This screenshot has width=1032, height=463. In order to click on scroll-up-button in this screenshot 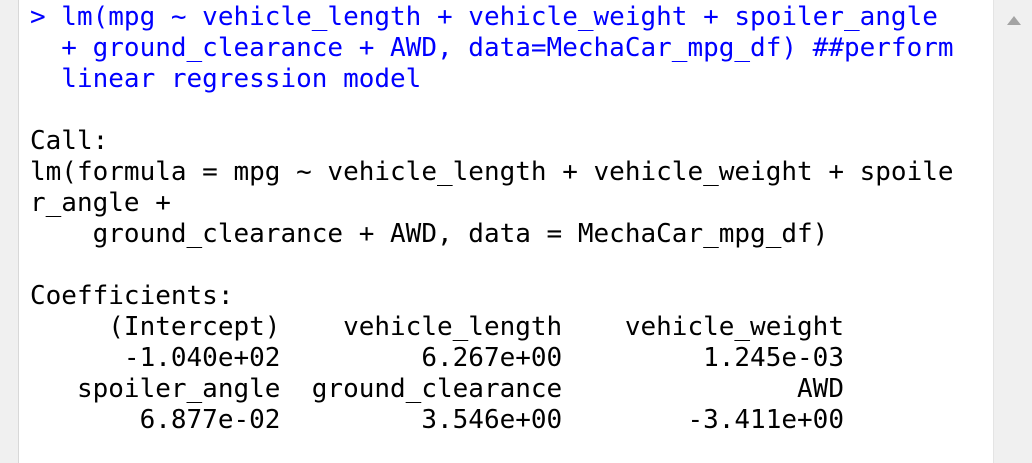, I will do `click(1013, 20)`.